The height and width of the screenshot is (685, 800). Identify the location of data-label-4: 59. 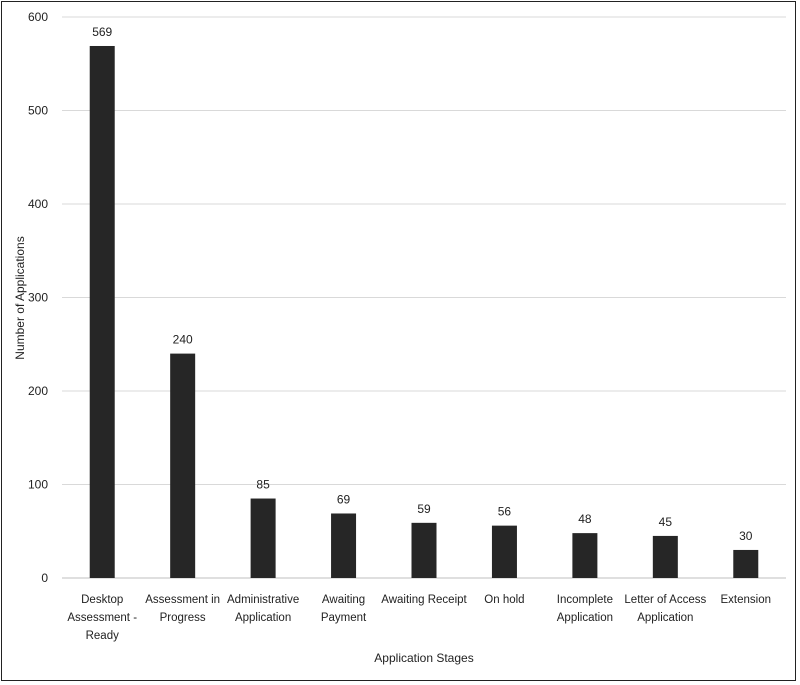
(424, 509).